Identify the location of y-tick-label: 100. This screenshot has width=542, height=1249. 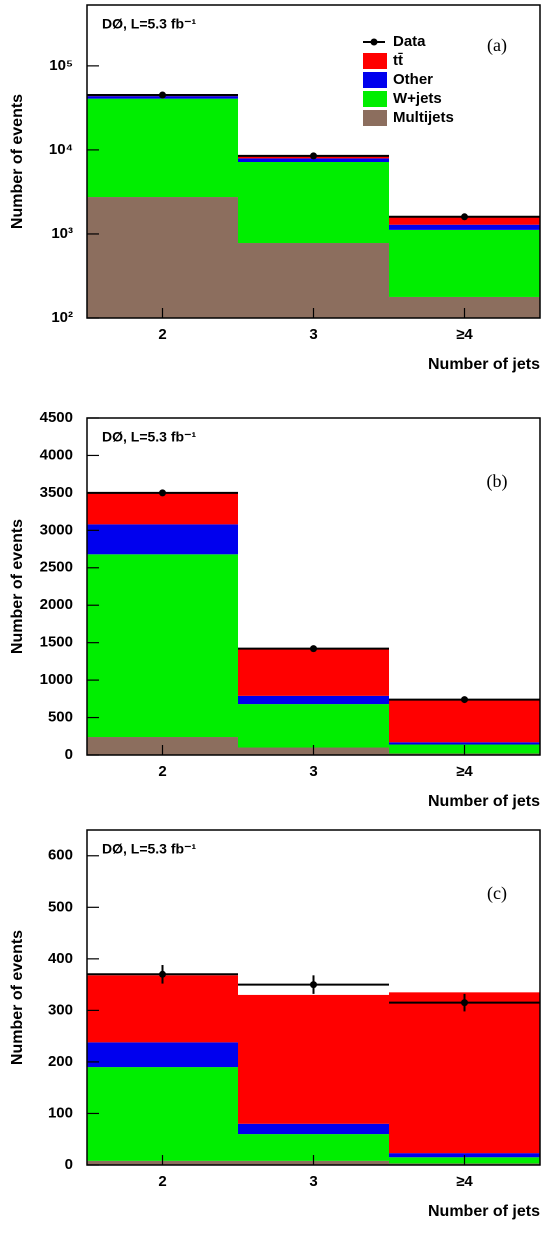
(60, 1112).